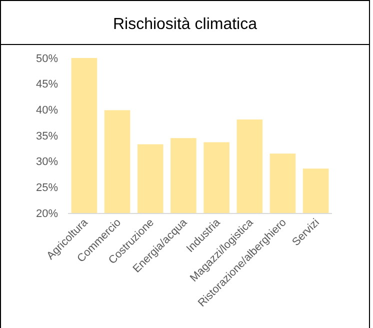 The width and height of the screenshot is (373, 328). I want to click on y-tick-label: 20%, so click(47, 214).